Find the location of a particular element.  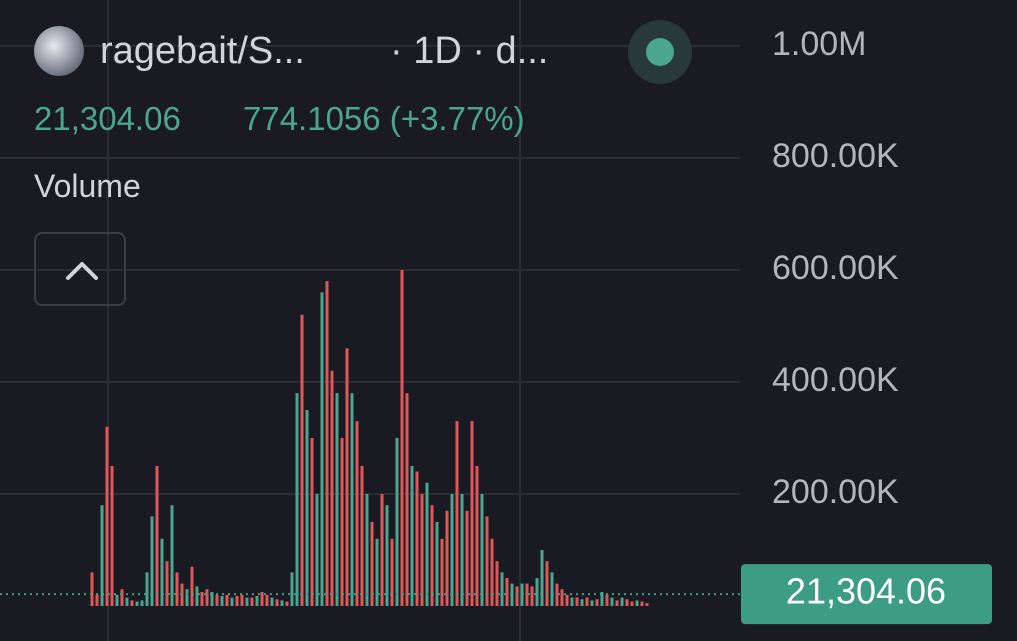

chevron-icon is located at coordinates (82, 271).